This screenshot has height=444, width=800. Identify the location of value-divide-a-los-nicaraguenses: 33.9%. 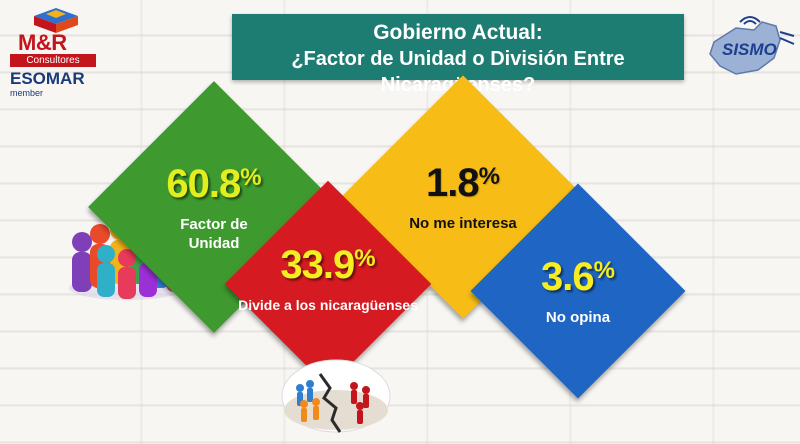
(328, 265).